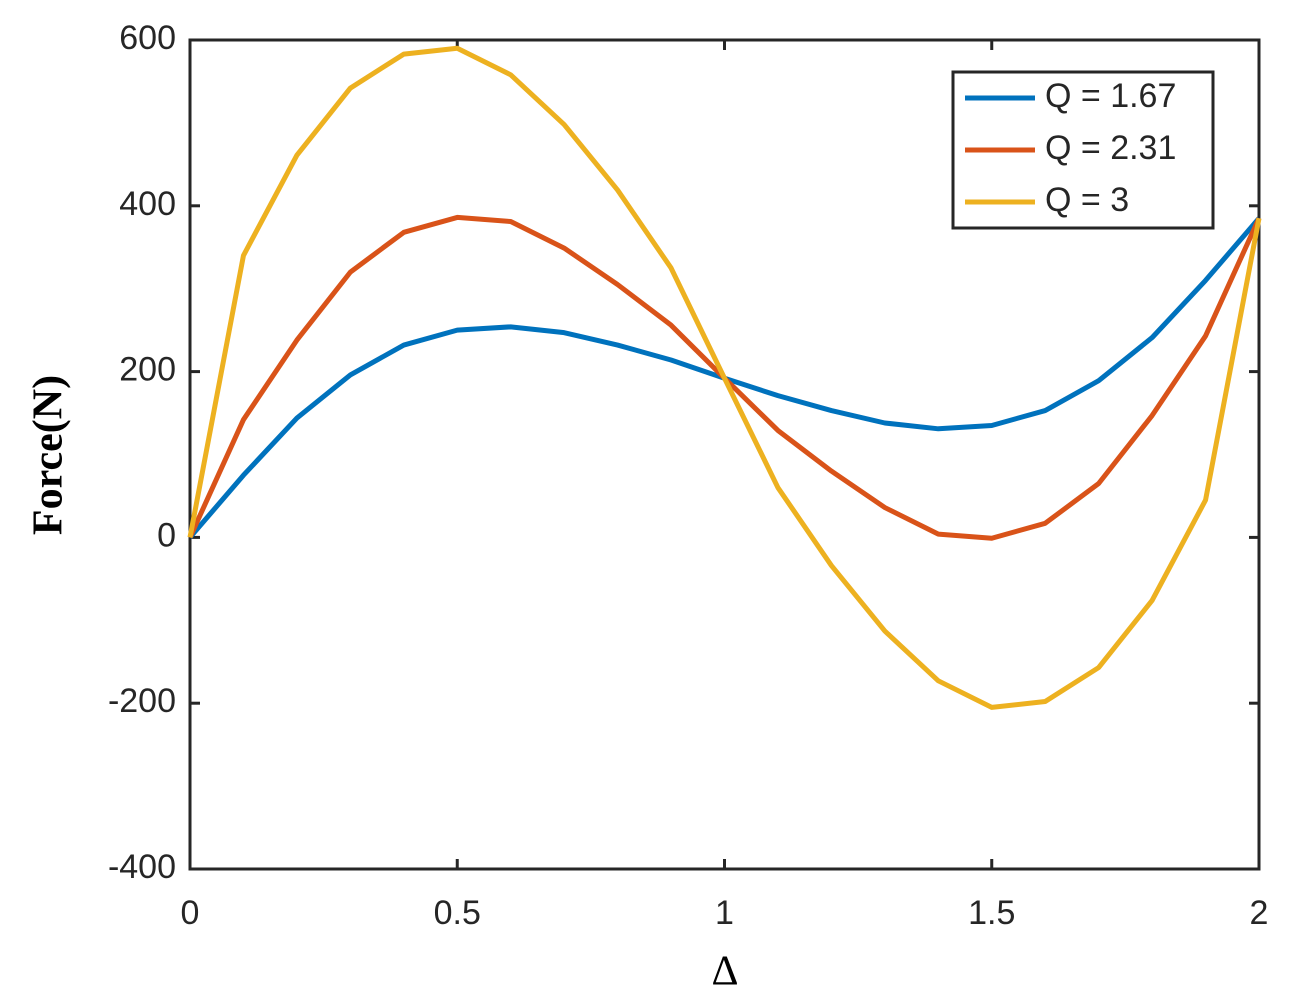  What do you see at coordinates (1110, 148) in the screenshot?
I see `legend-label: Q = 2.31` at bounding box center [1110, 148].